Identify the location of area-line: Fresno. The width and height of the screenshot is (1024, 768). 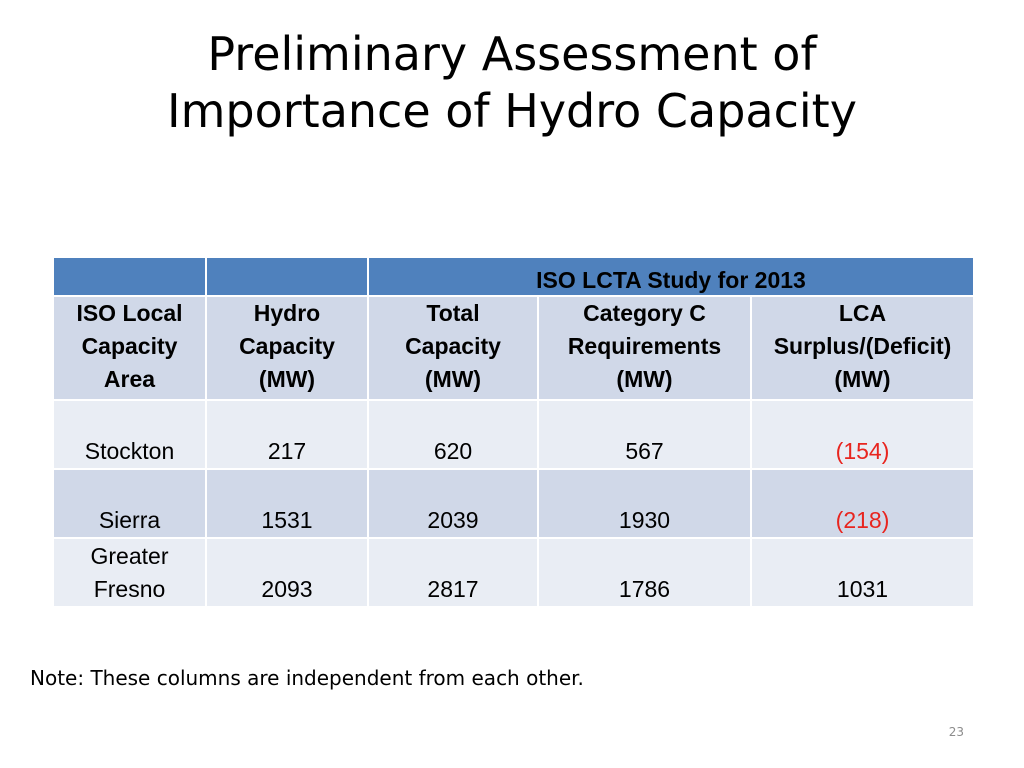
(129, 589).